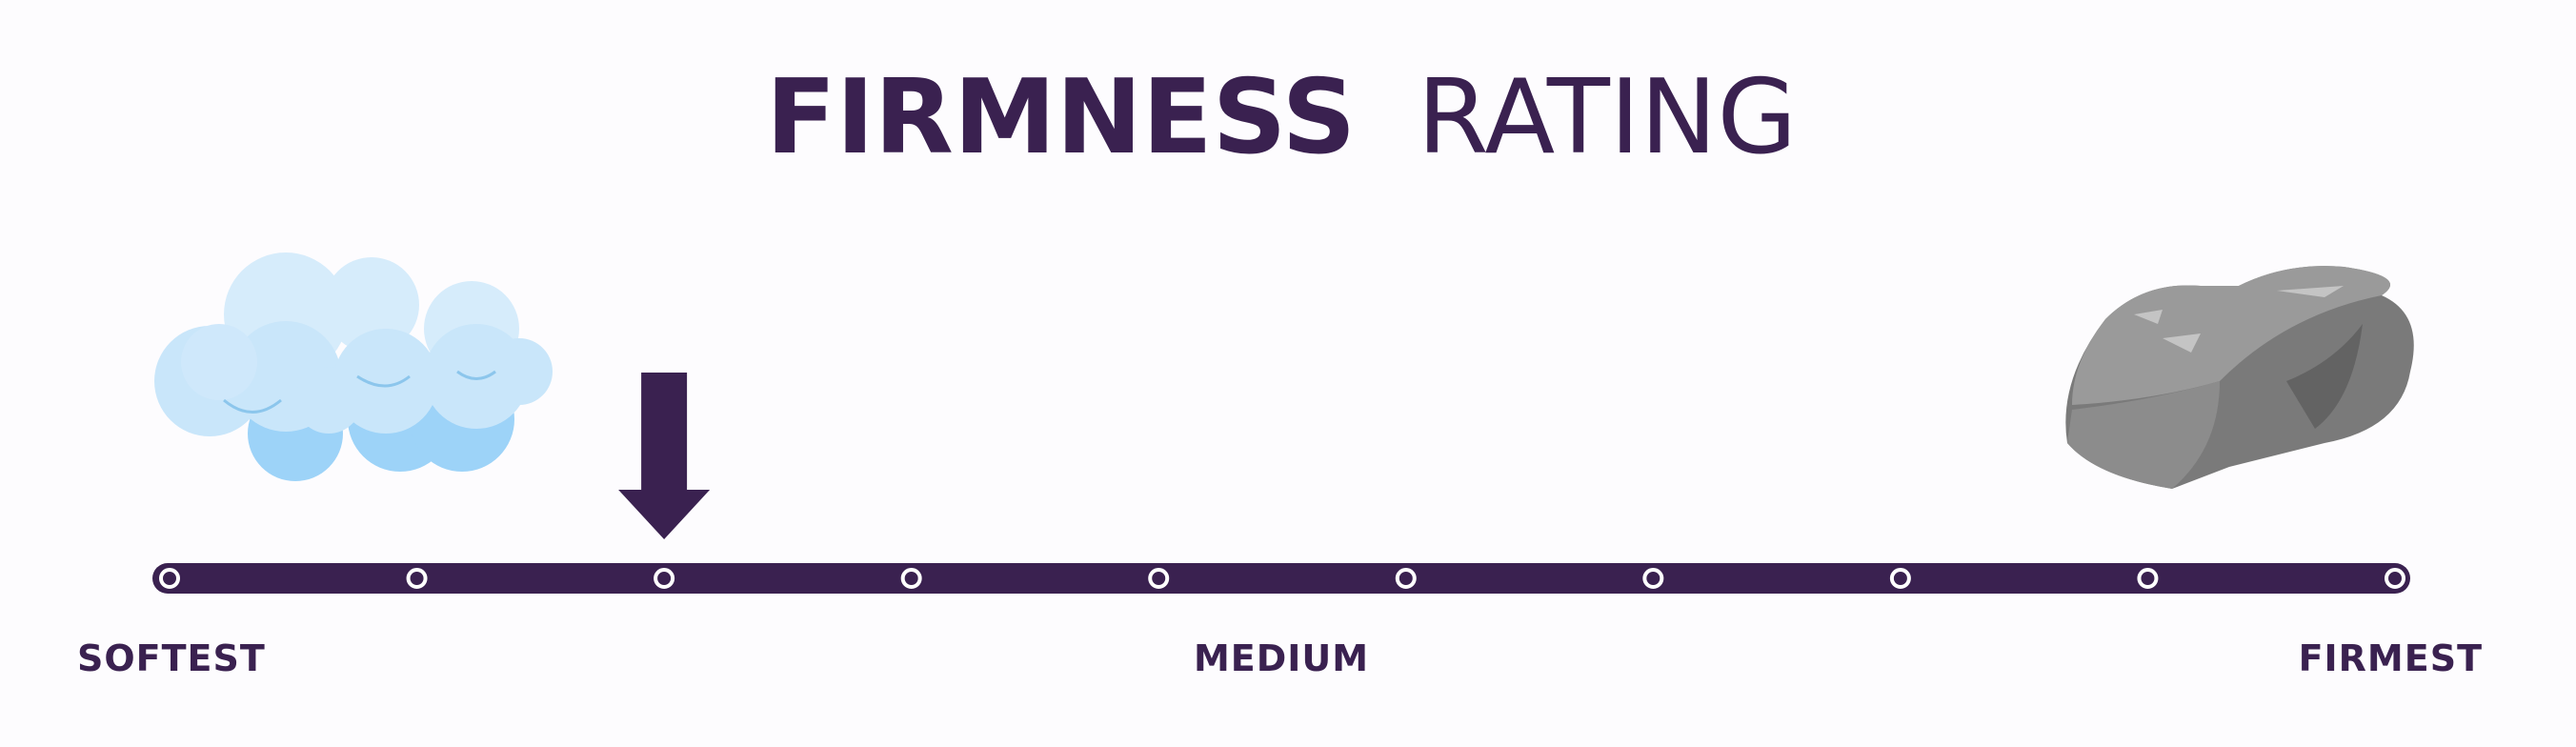 Image resolution: width=2576 pixels, height=747 pixels. Describe the element at coordinates (1607, 117) in the screenshot. I see `title-light: RATING` at that location.